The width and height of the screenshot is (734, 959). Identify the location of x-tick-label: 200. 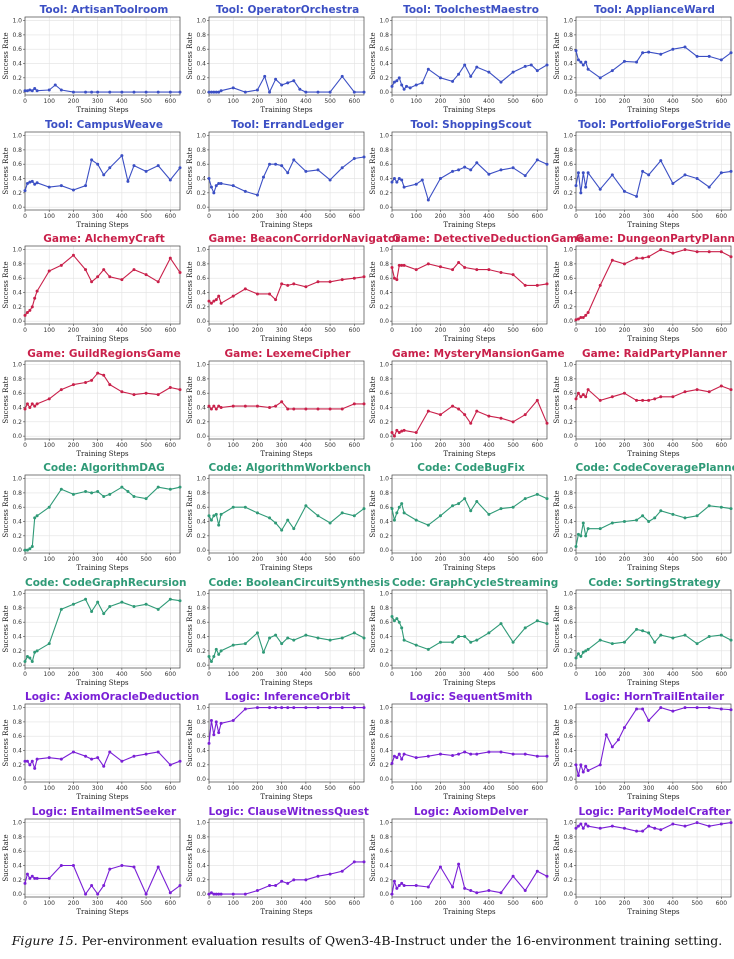
(624, 216).